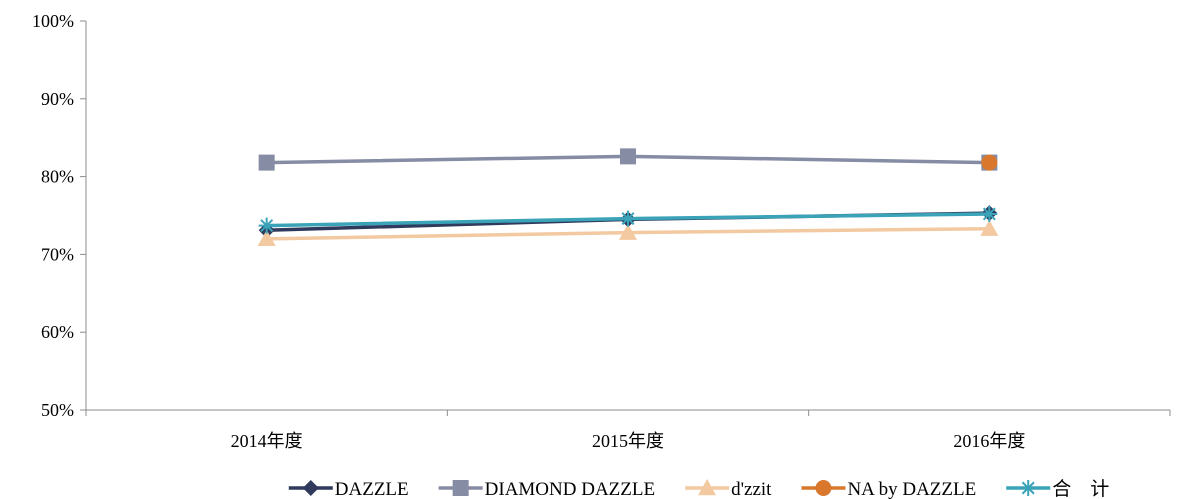  What do you see at coordinates (57, 254) in the screenshot?
I see `y-tick-label: 70%` at bounding box center [57, 254].